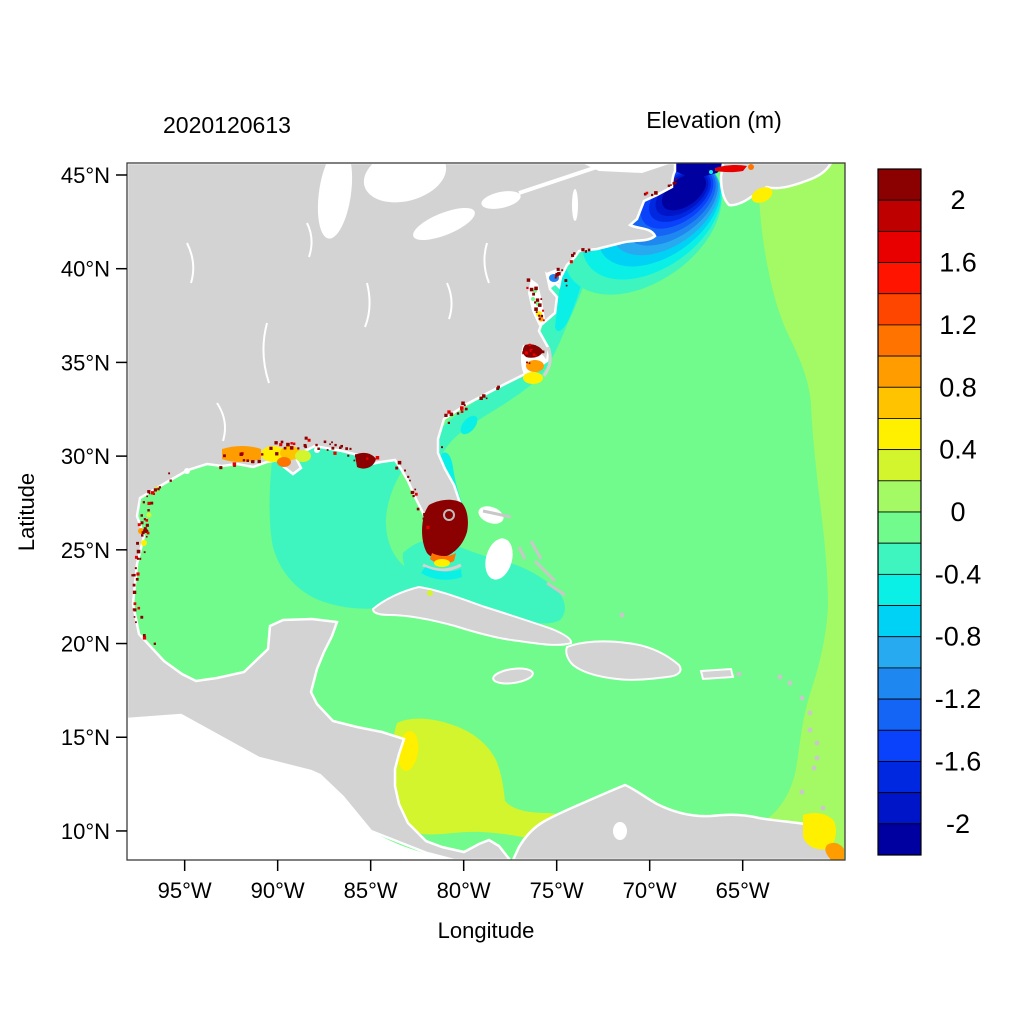 This screenshot has height=1024, width=1024. I want to click on louisiana-yellow-green, so click(303, 456).